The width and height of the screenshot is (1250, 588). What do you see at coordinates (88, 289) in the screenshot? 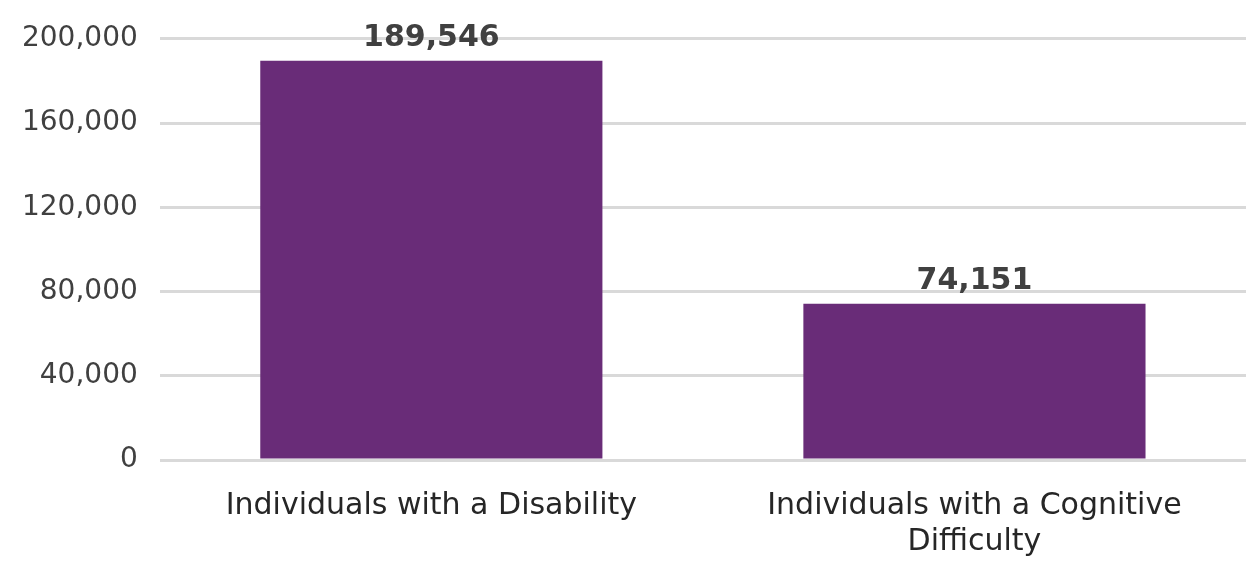
I see `y-tick-label: 80,000` at bounding box center [88, 289].